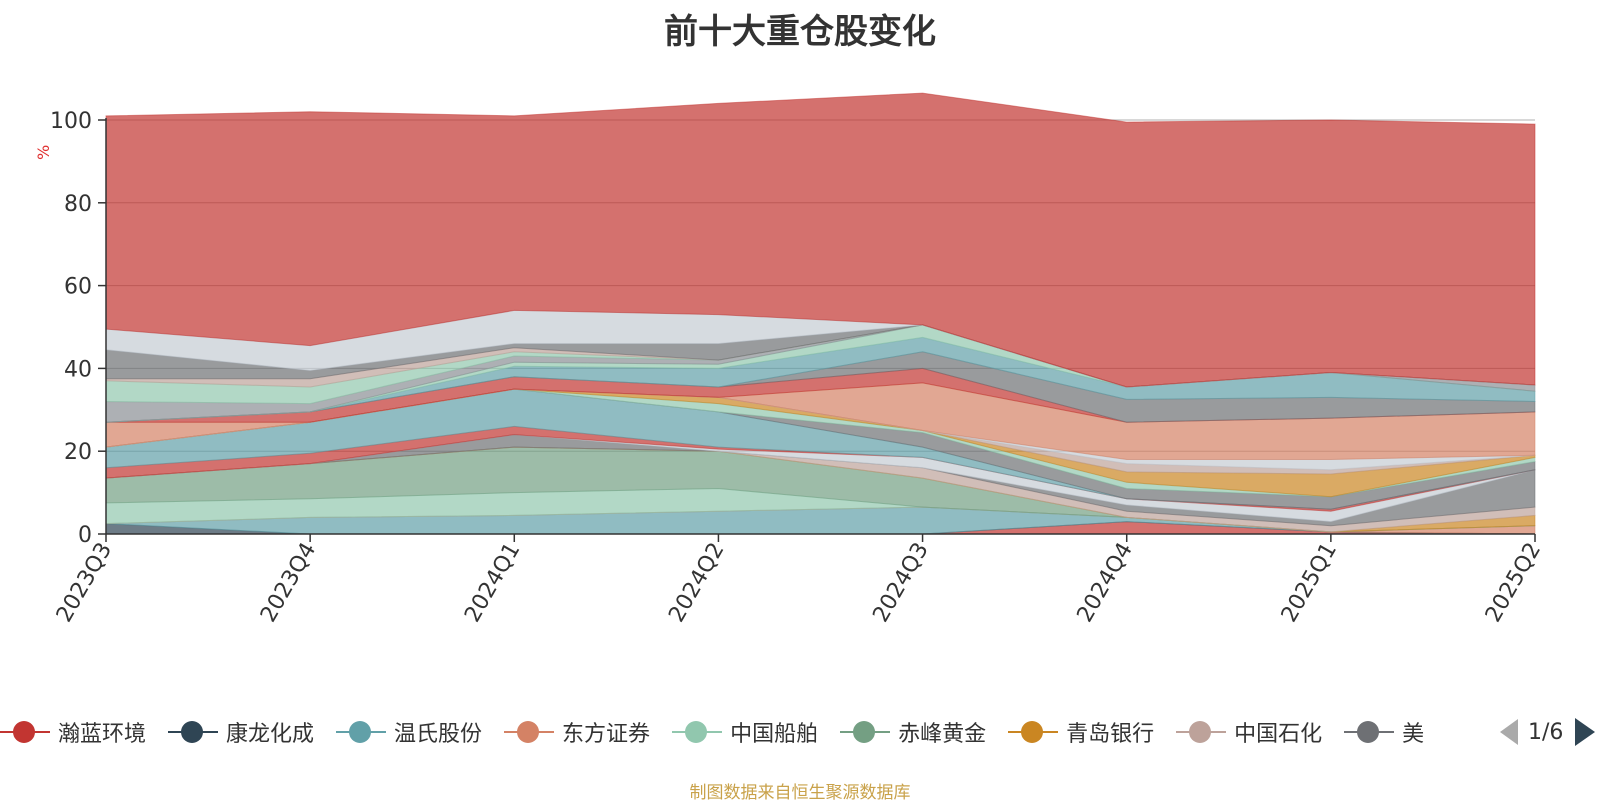  I want to click on legend: 瀚蓝环境 康龙化成 温氏股份 东方证券 中国船舶 赤峰黄金 青岛银行 中国石化 美 1/6, so click(800, 732).